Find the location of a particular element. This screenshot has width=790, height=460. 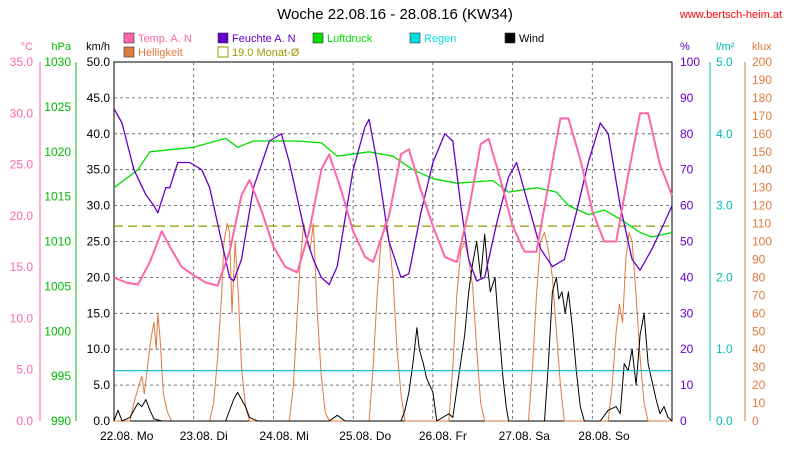

x-tick-label: 23.08. Di is located at coordinates (204, 436).